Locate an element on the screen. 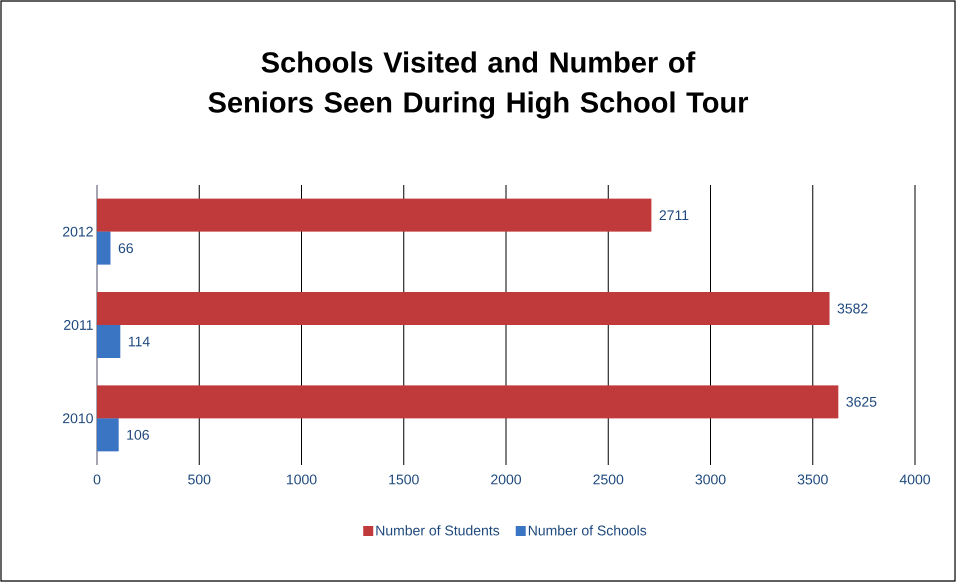  x-tick-label: 500 is located at coordinates (199, 479).